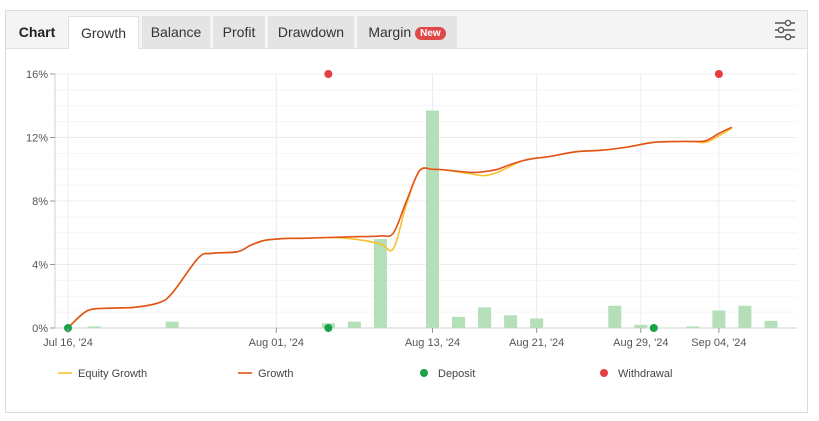 This screenshot has width=819, height=421. Describe the element at coordinates (112, 374) in the screenshot. I see `legend-equity-growth-label: Equity Growth` at that location.